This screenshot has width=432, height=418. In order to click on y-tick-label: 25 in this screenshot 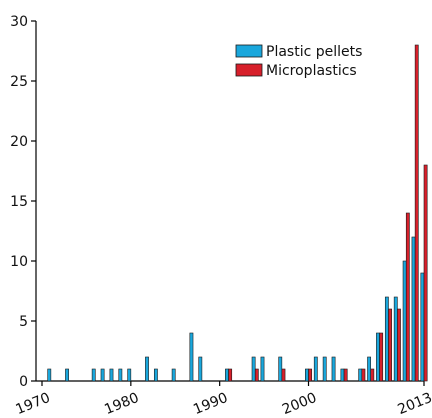, I will do `click(19, 82)`.